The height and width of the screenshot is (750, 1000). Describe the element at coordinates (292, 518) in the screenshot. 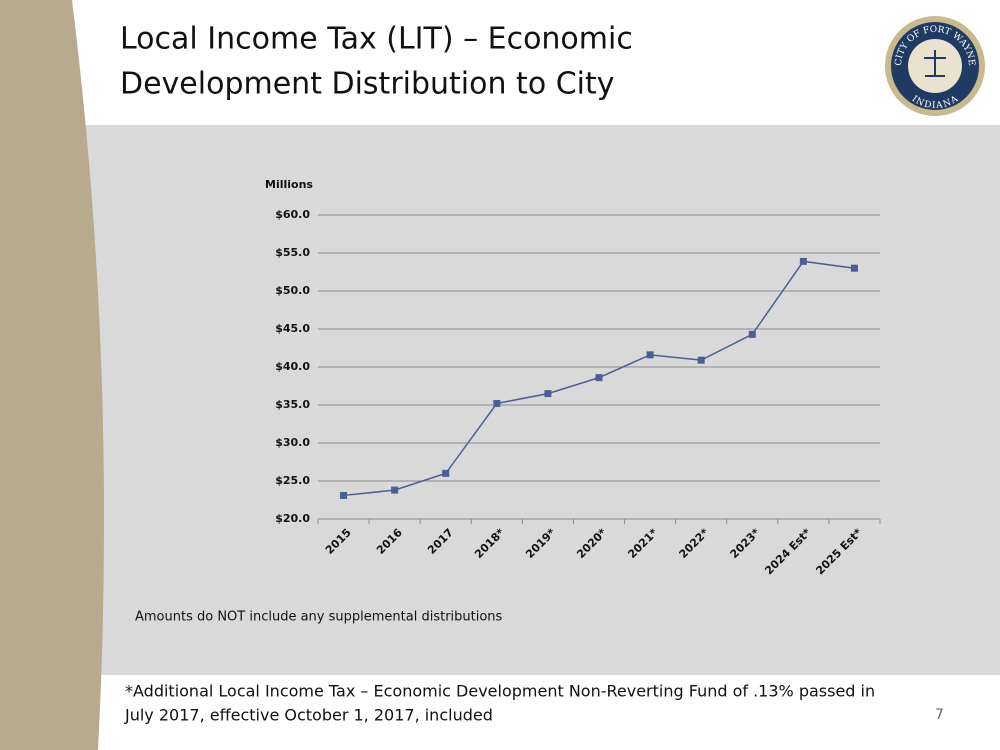

I see `y-tick-label: $20.0` at that location.